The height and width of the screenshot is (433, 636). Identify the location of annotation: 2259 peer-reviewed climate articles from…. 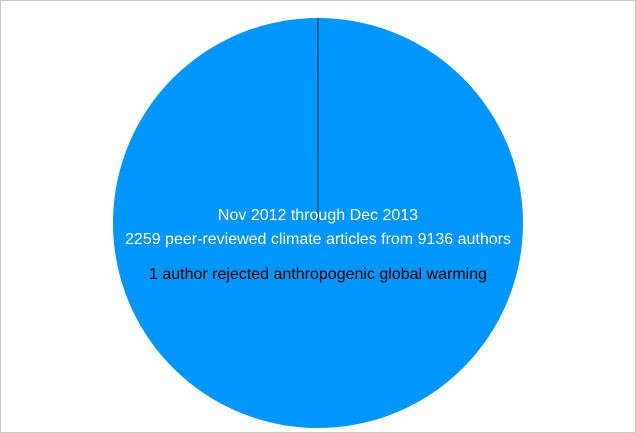
(318, 239).